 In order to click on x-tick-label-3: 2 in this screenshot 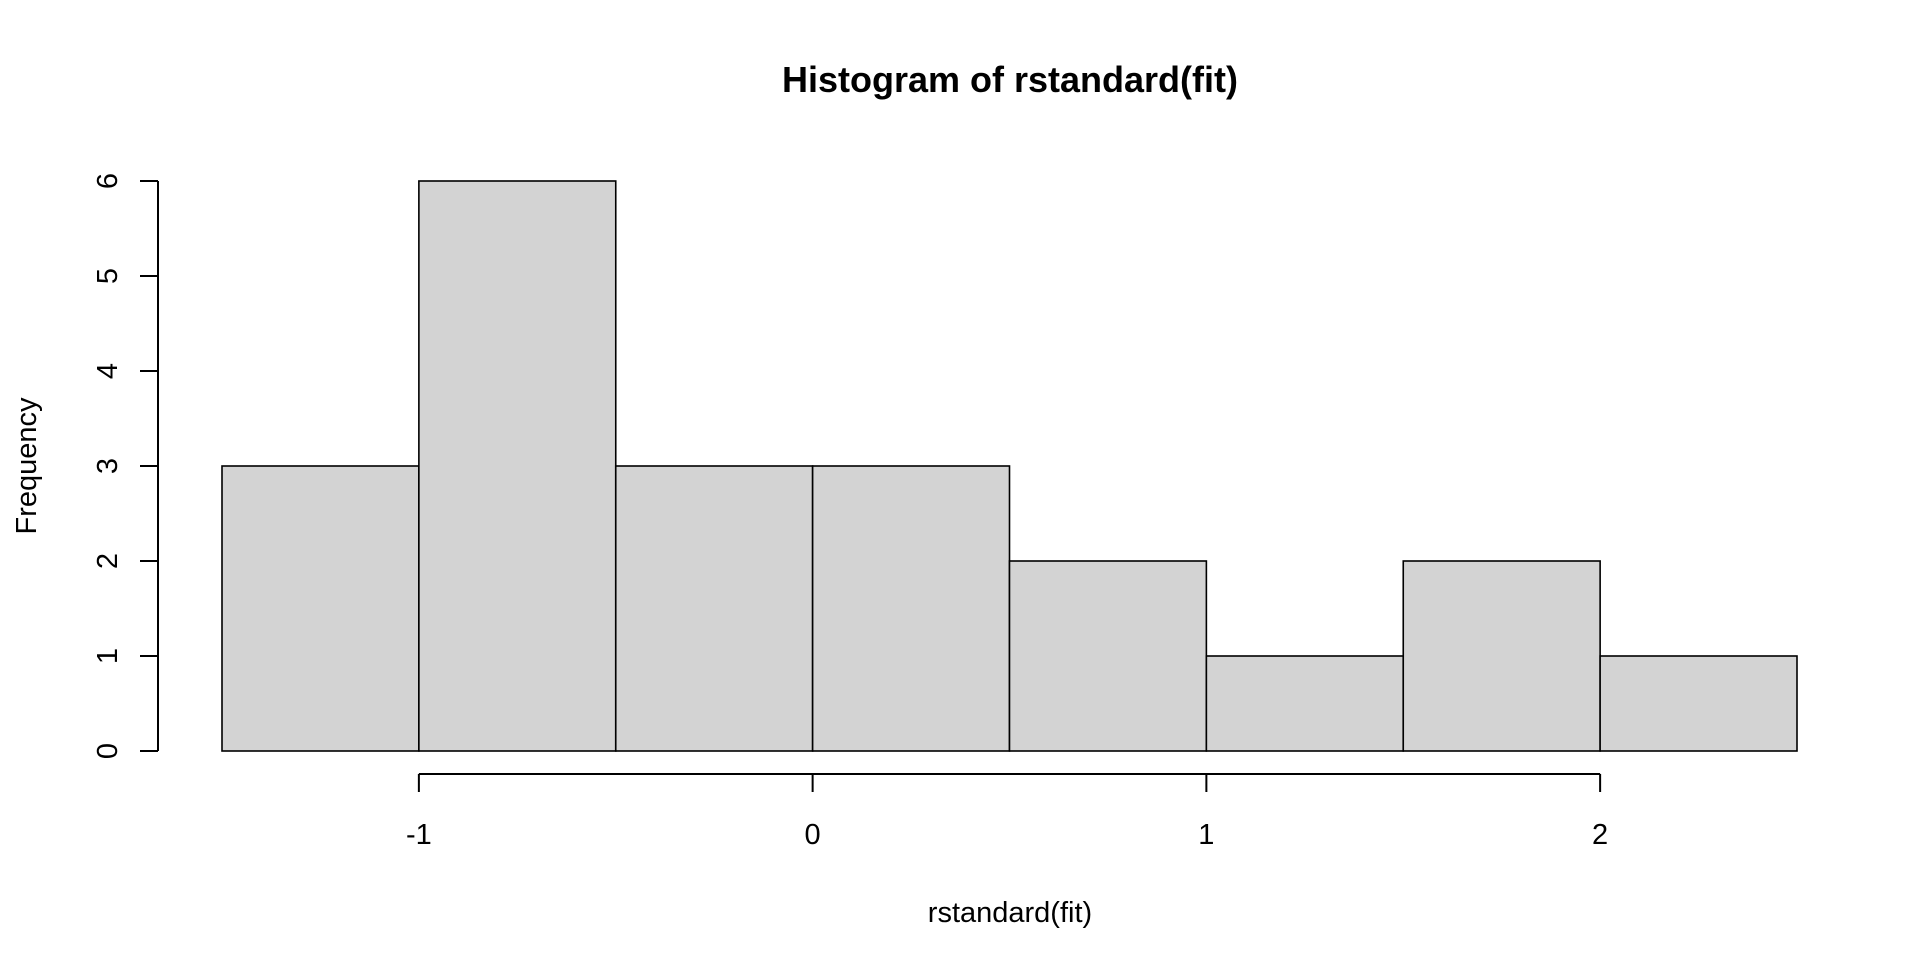, I will do `click(1600, 835)`.